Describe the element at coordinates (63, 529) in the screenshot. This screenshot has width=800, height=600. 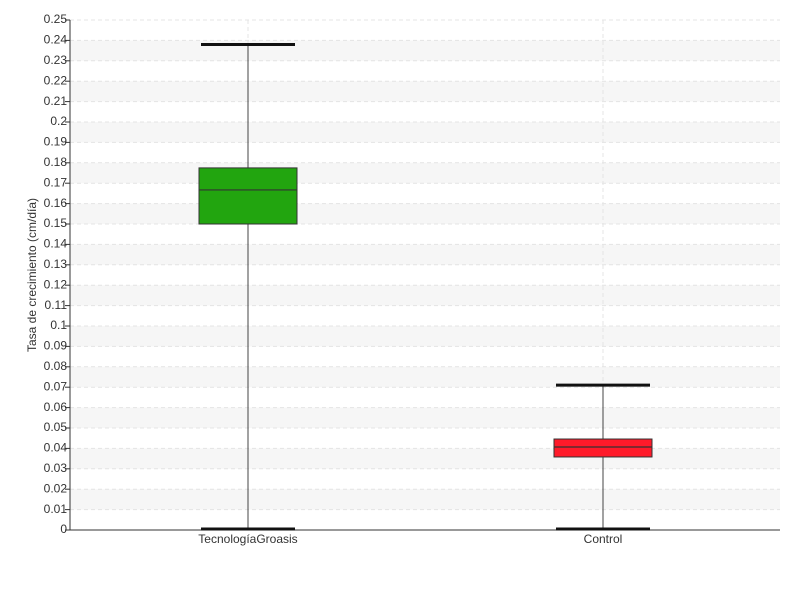
I see `y-tick-label: 0` at that location.